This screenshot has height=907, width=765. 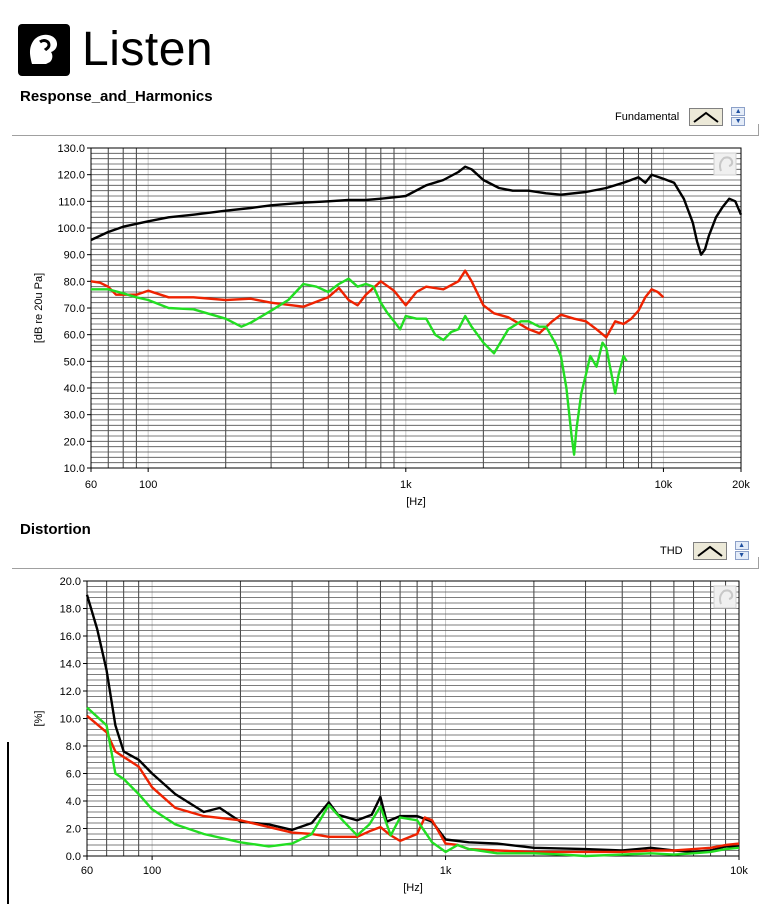 What do you see at coordinates (73, 775) in the screenshot?
I see `y-tick-label: 6.0` at bounding box center [73, 775].